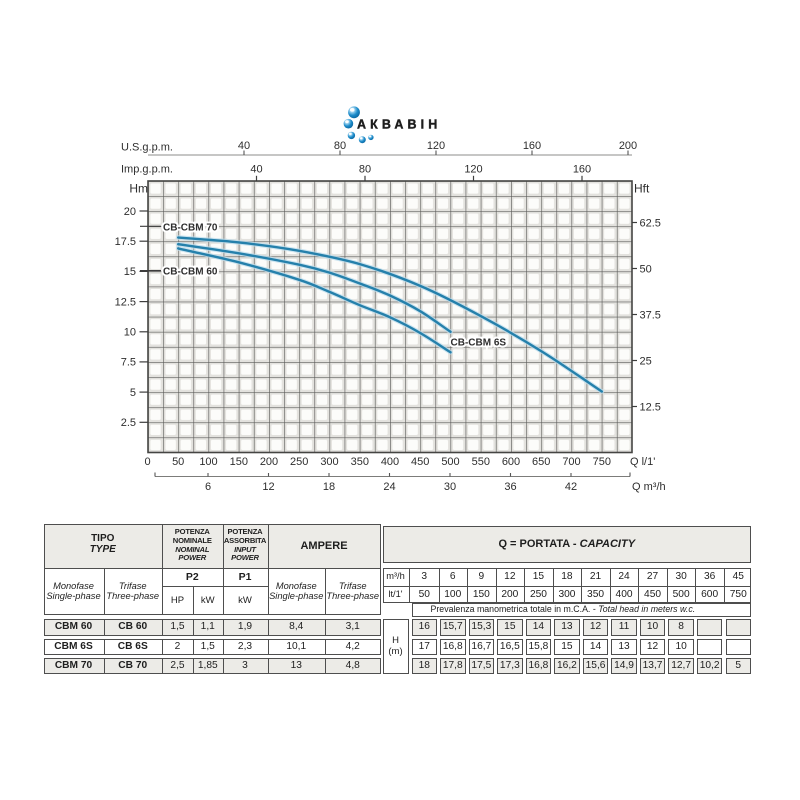 The width and height of the screenshot is (800, 800). Describe the element at coordinates (399, 125) in the screenshot. I see `svg-text: АКВАВІН` at that location.